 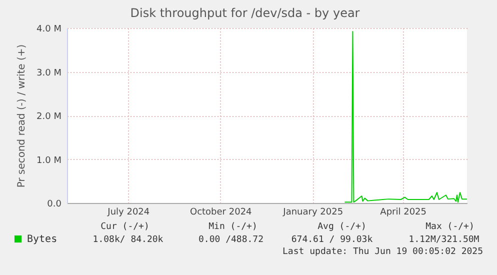 I want to click on chart-title: Disk throughput for /dev/sda - by year, so click(x=245, y=13).